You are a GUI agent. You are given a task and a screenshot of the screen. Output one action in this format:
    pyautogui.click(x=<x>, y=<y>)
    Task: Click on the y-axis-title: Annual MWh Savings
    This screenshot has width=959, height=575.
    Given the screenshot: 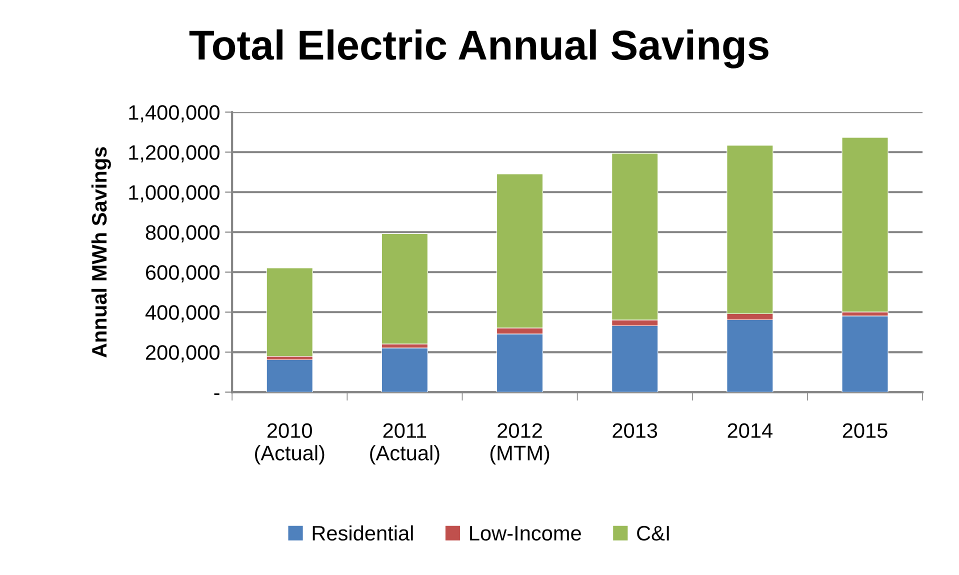 What is the action you would take?
    pyautogui.click(x=101, y=252)
    